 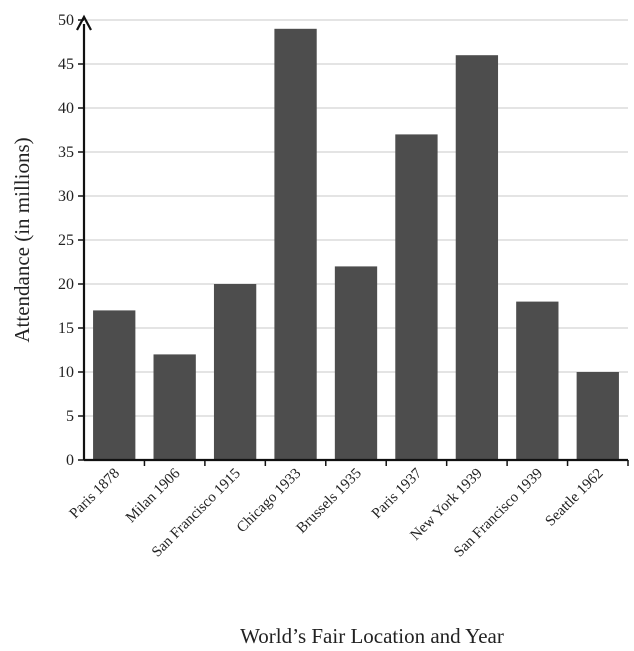 What do you see at coordinates (70, 460) in the screenshot?
I see `y-tick-label: 0` at bounding box center [70, 460].